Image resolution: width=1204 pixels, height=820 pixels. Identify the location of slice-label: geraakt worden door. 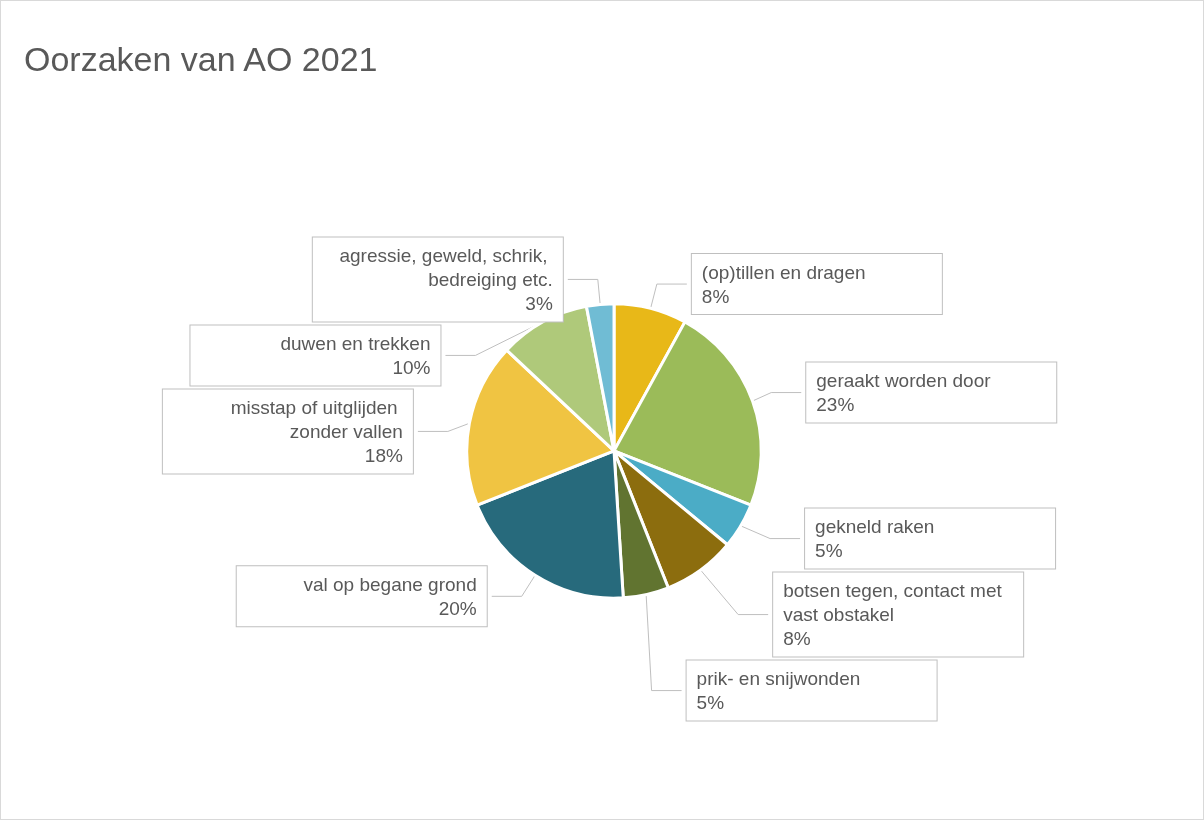
(904, 381).